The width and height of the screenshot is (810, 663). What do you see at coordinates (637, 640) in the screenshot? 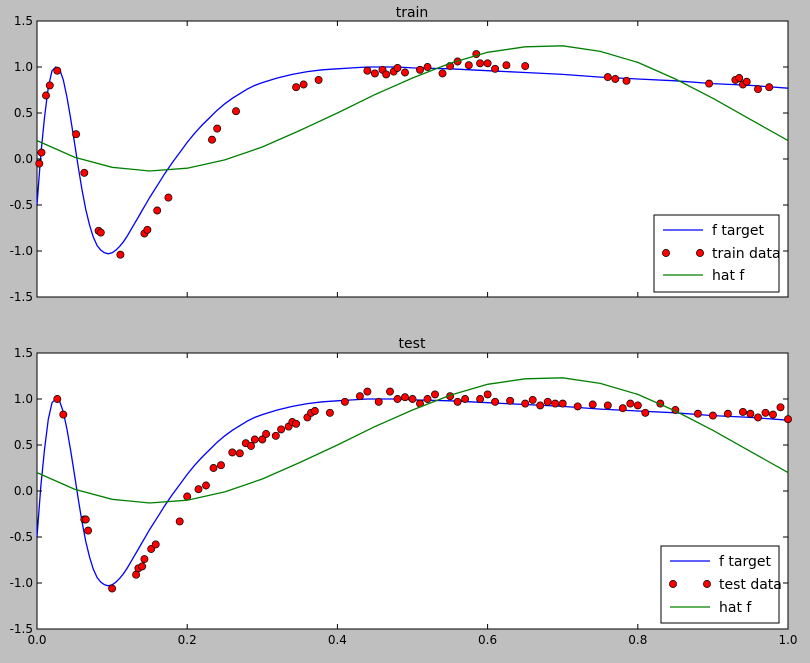
I see `test-xtick-label: 0.8` at bounding box center [637, 640].